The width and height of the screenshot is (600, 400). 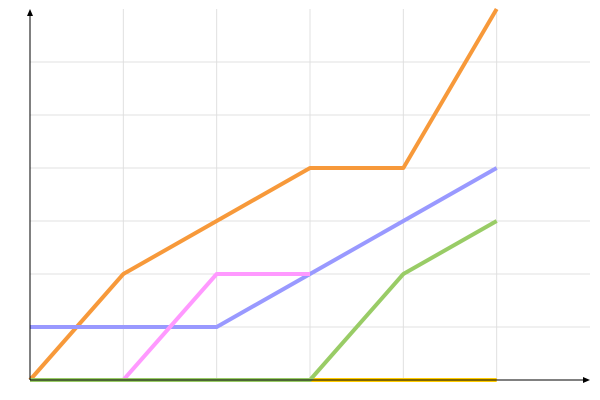 I want to click on x-axis-arrow, so click(x=586, y=380).